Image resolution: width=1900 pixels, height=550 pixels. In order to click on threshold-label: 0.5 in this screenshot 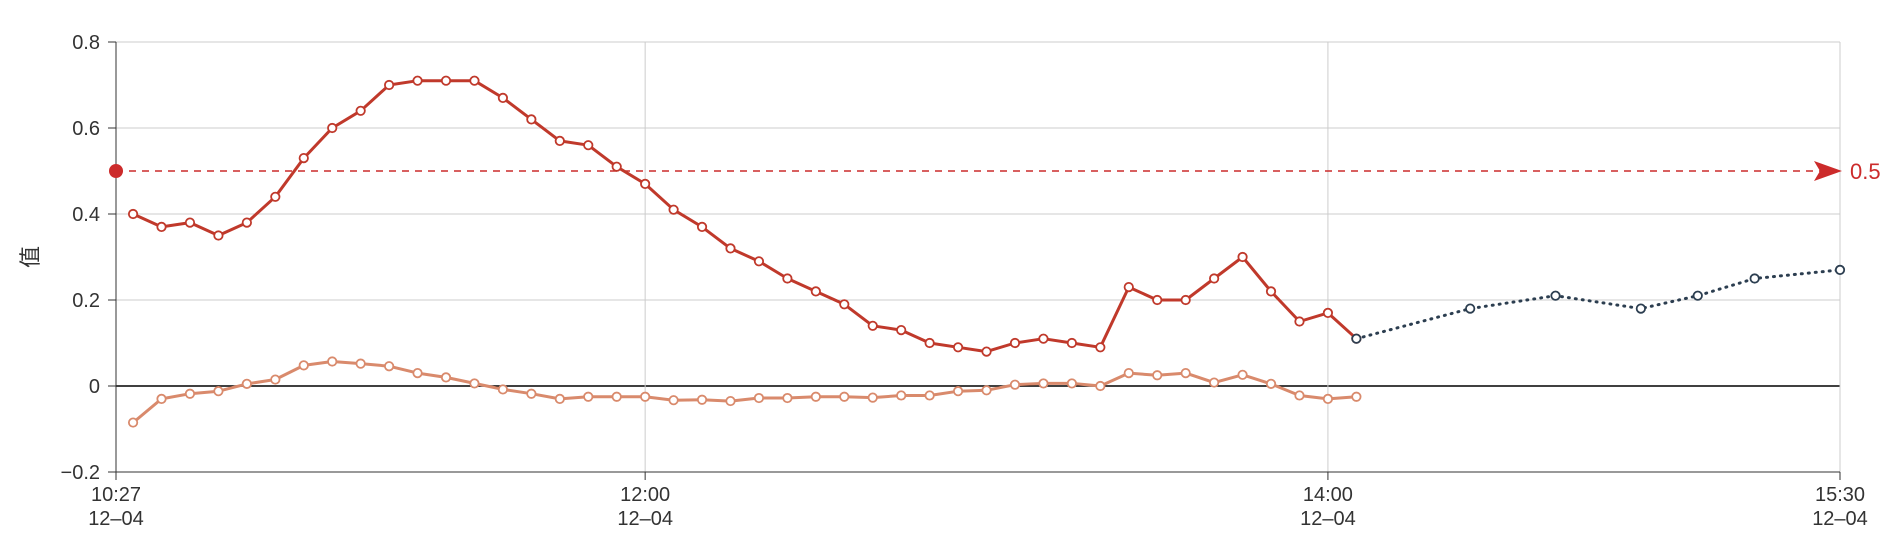, I will do `click(1865, 171)`.